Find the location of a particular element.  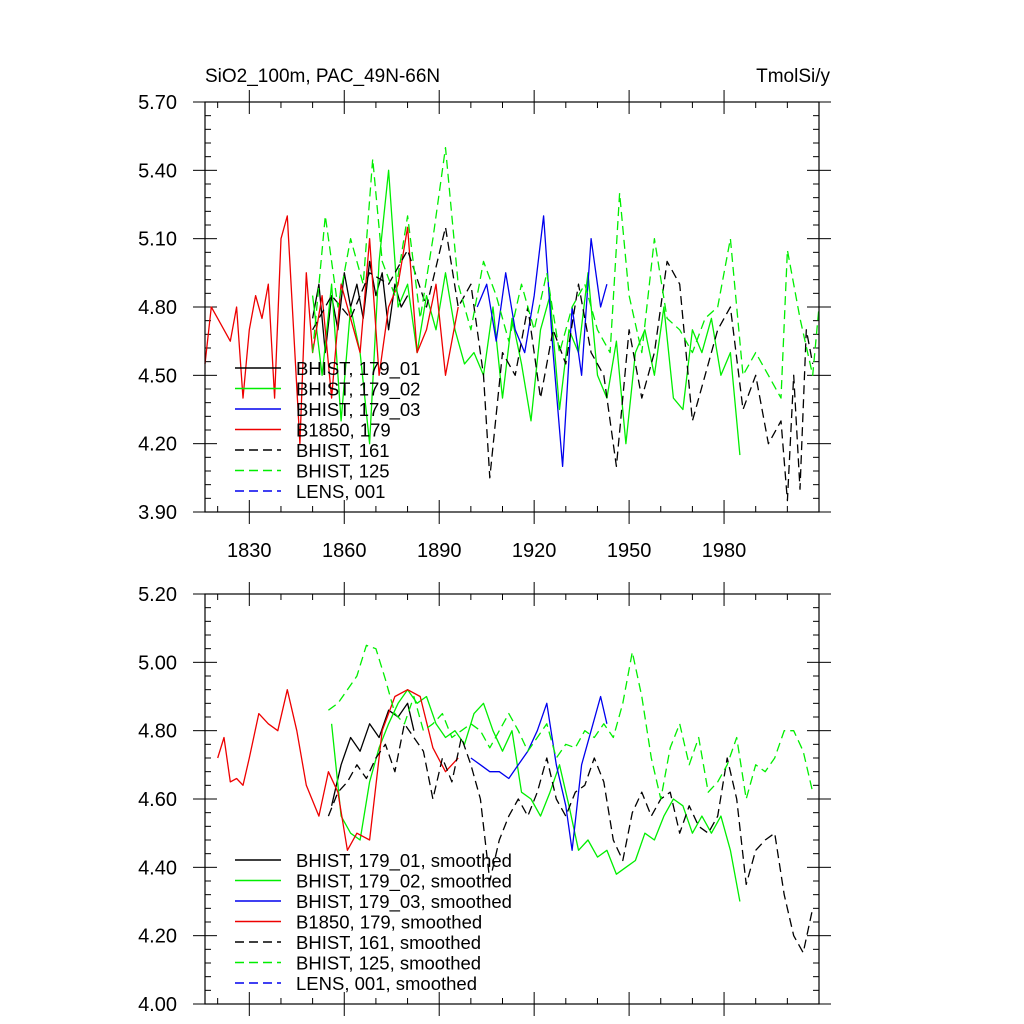

x-tick-label: 1890 is located at coordinates (439, 551).